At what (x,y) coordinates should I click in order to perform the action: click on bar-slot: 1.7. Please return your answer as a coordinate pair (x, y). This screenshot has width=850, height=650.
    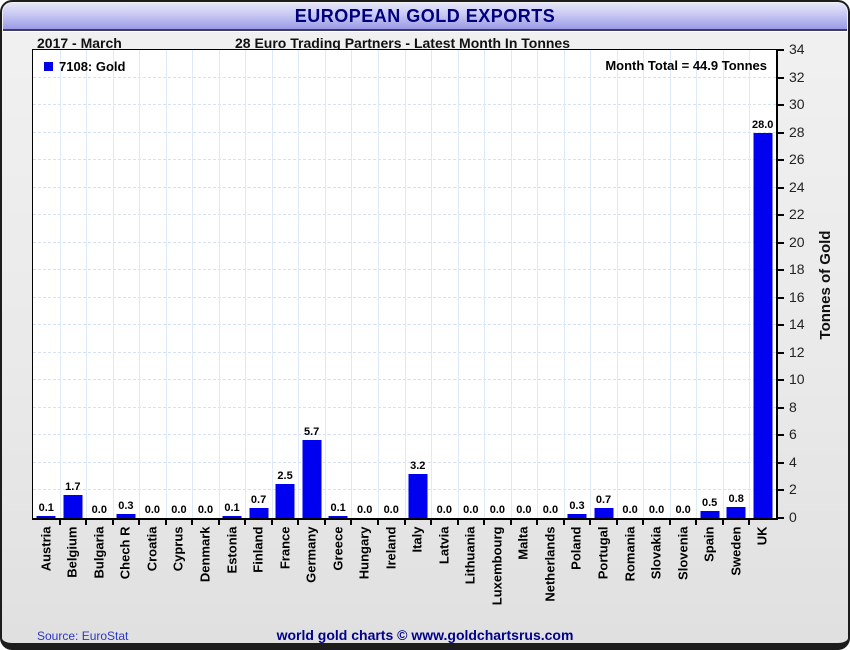
    Looking at the image, I should click on (73, 284).